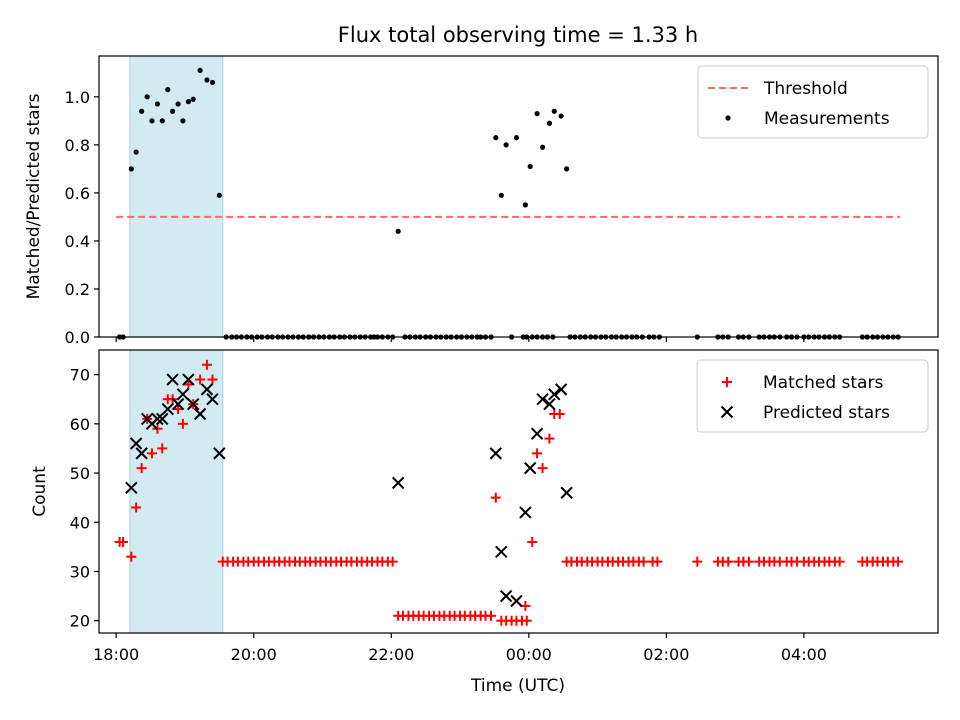  Describe the element at coordinates (80, 424) in the screenshot. I see `count-panel-ytick-label: 60` at that location.